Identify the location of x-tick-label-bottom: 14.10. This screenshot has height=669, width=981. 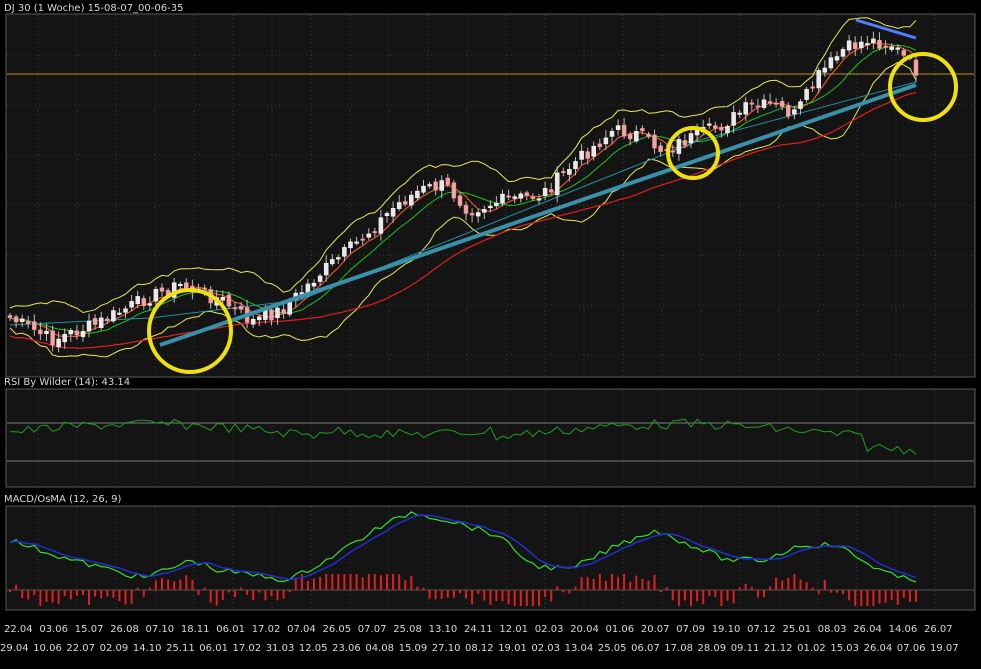
(147, 648).